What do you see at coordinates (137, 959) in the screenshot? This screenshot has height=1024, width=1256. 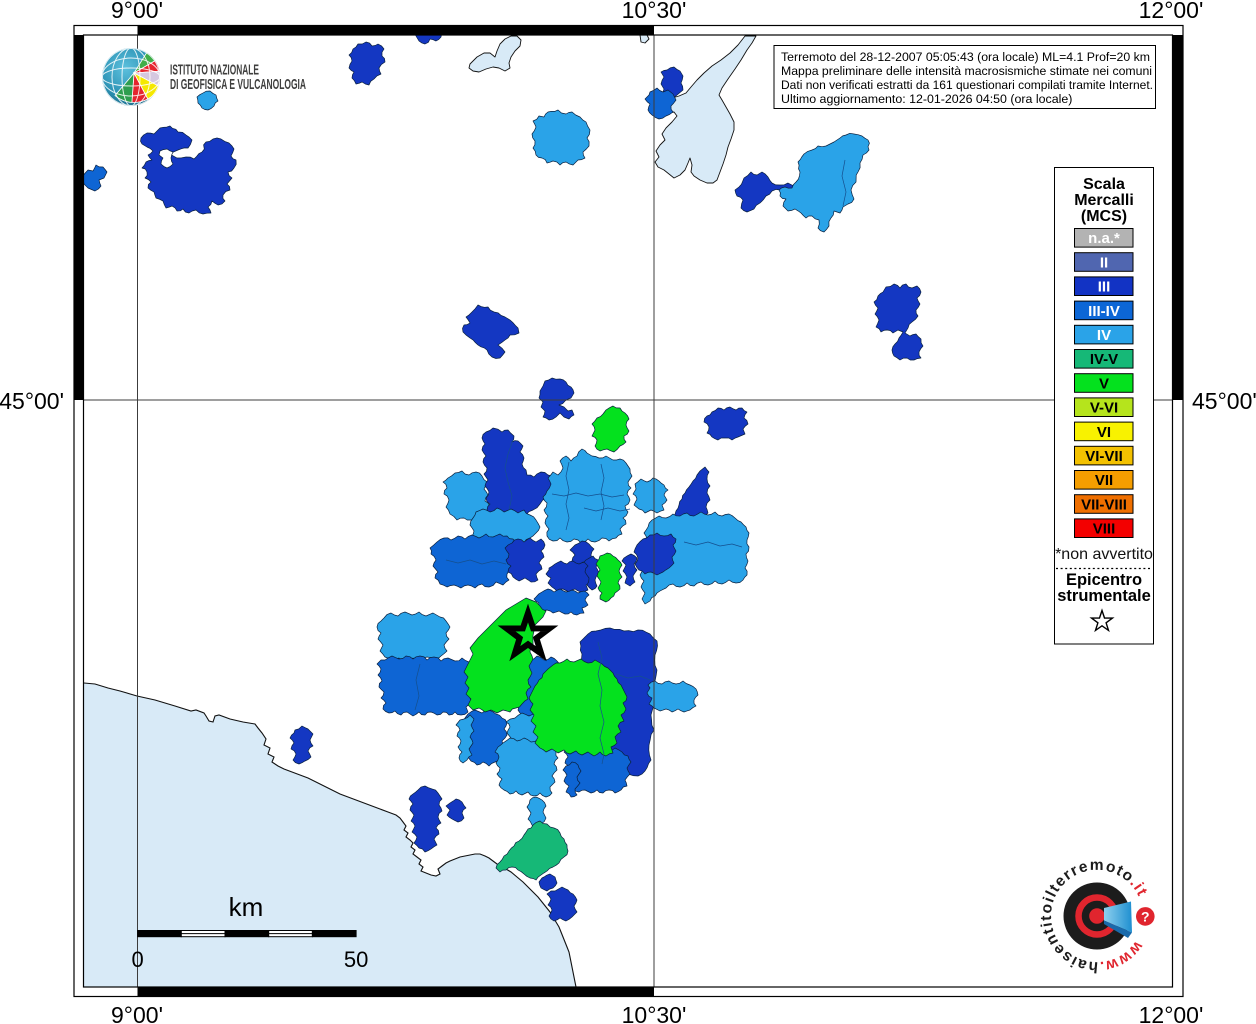 I see `svg-text: 0` at bounding box center [137, 959].